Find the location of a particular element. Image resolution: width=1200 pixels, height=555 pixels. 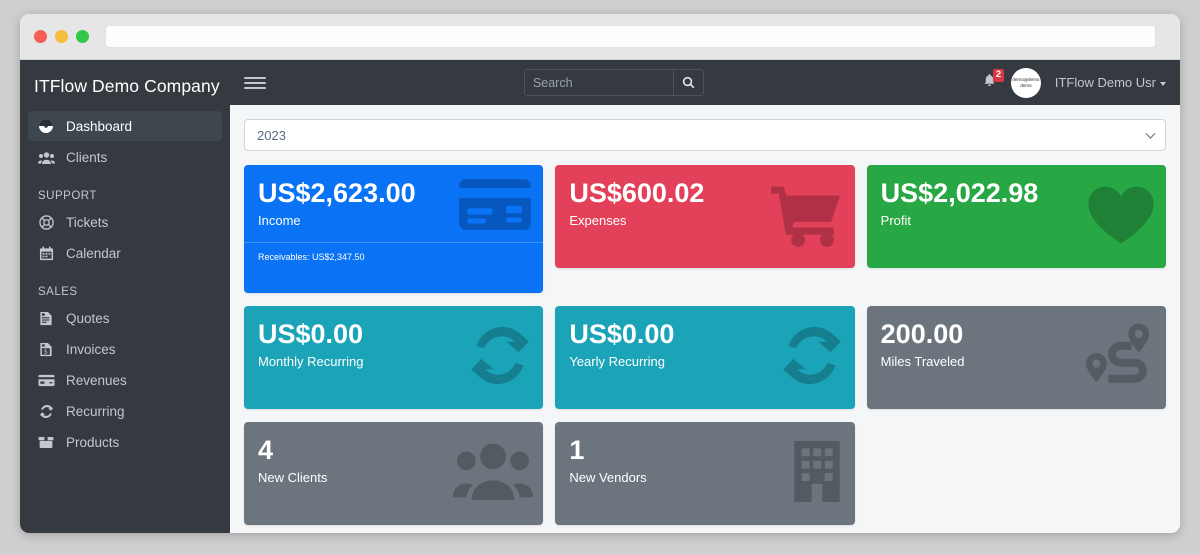

stat-card-new-clients: 4 New Clients is located at coordinates (394, 473).